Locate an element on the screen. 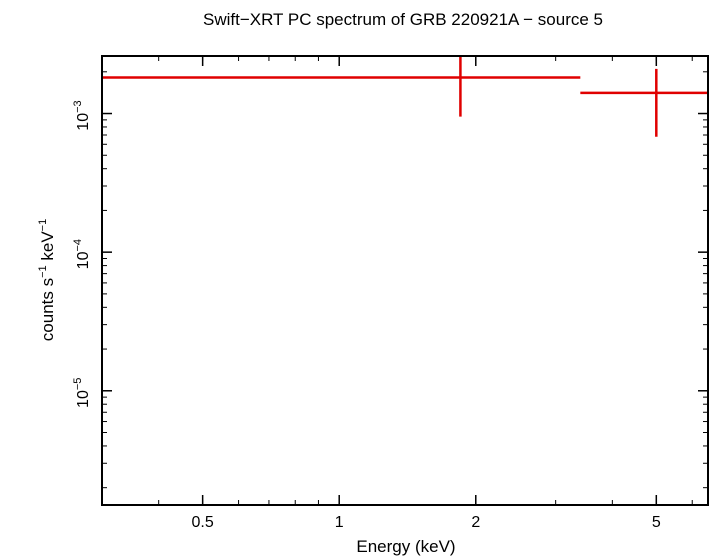  y-tick-label: 10−5 is located at coordinates (82, 393).